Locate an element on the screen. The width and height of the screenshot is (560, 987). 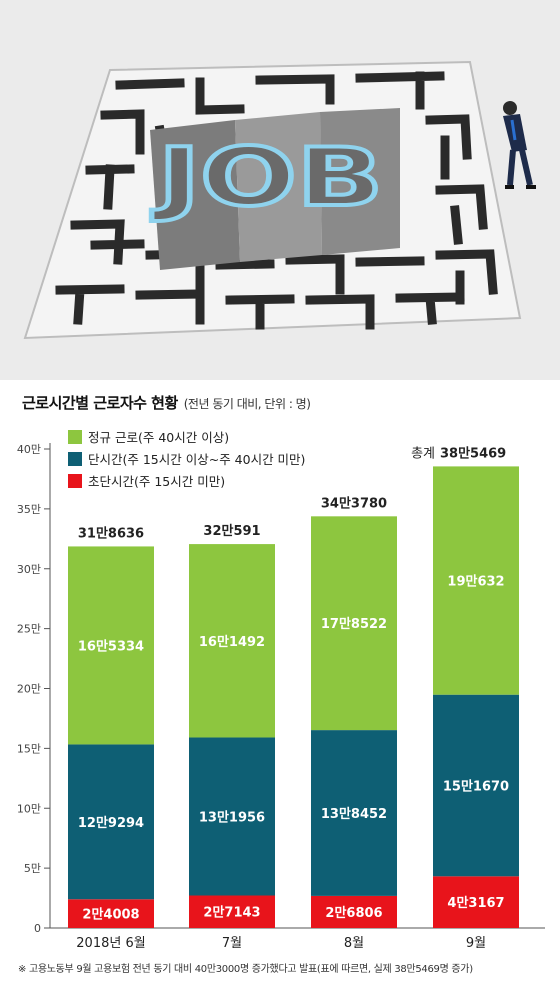
bar-value-label: 2만6806 is located at coordinates (353, 913).